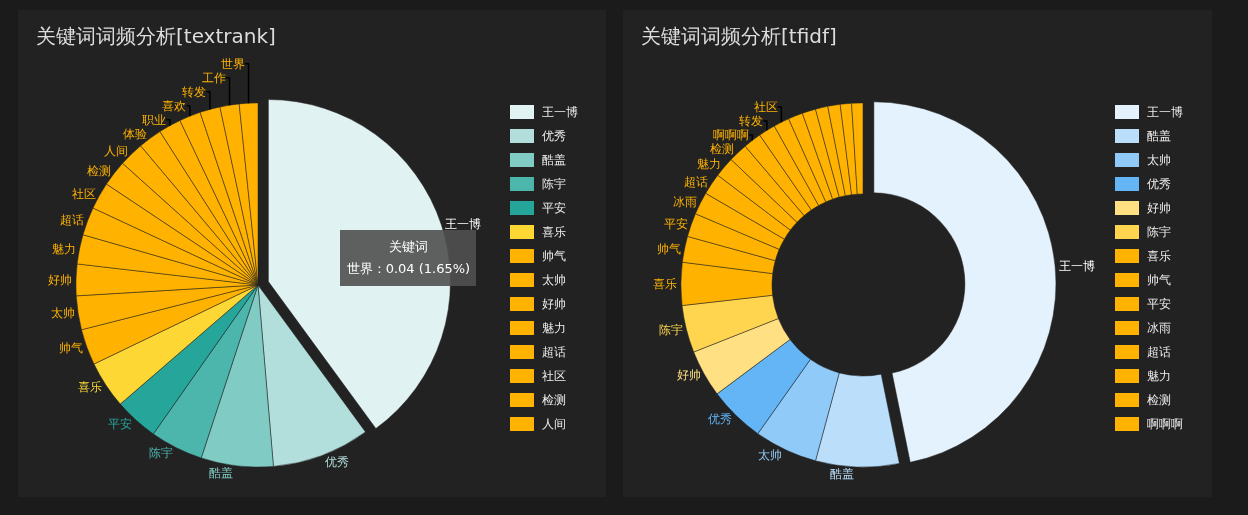 This screenshot has width=1248, height=515. I want to click on text: 关键词, so click(408, 246).